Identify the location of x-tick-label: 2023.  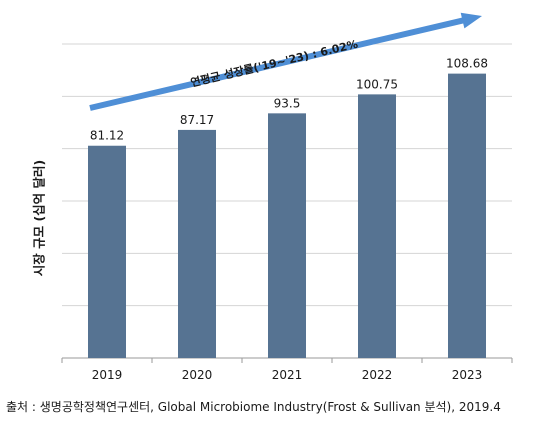
(467, 375).